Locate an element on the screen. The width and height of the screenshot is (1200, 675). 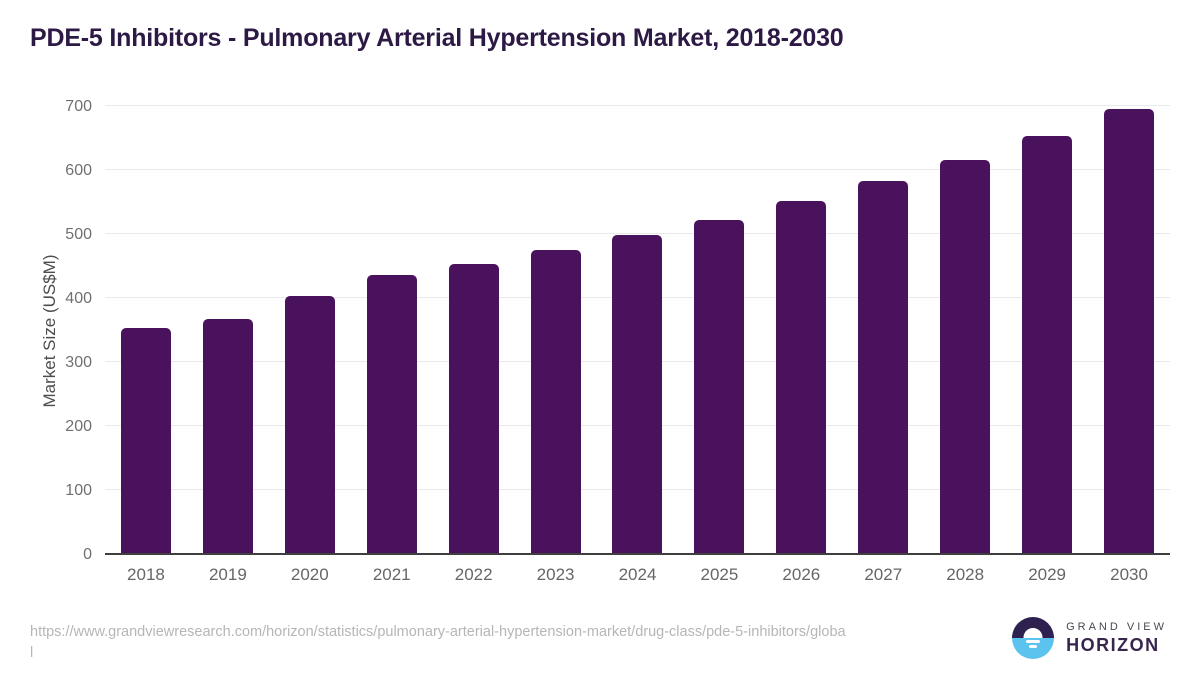
y-tick-label: 300 is located at coordinates (78, 362).